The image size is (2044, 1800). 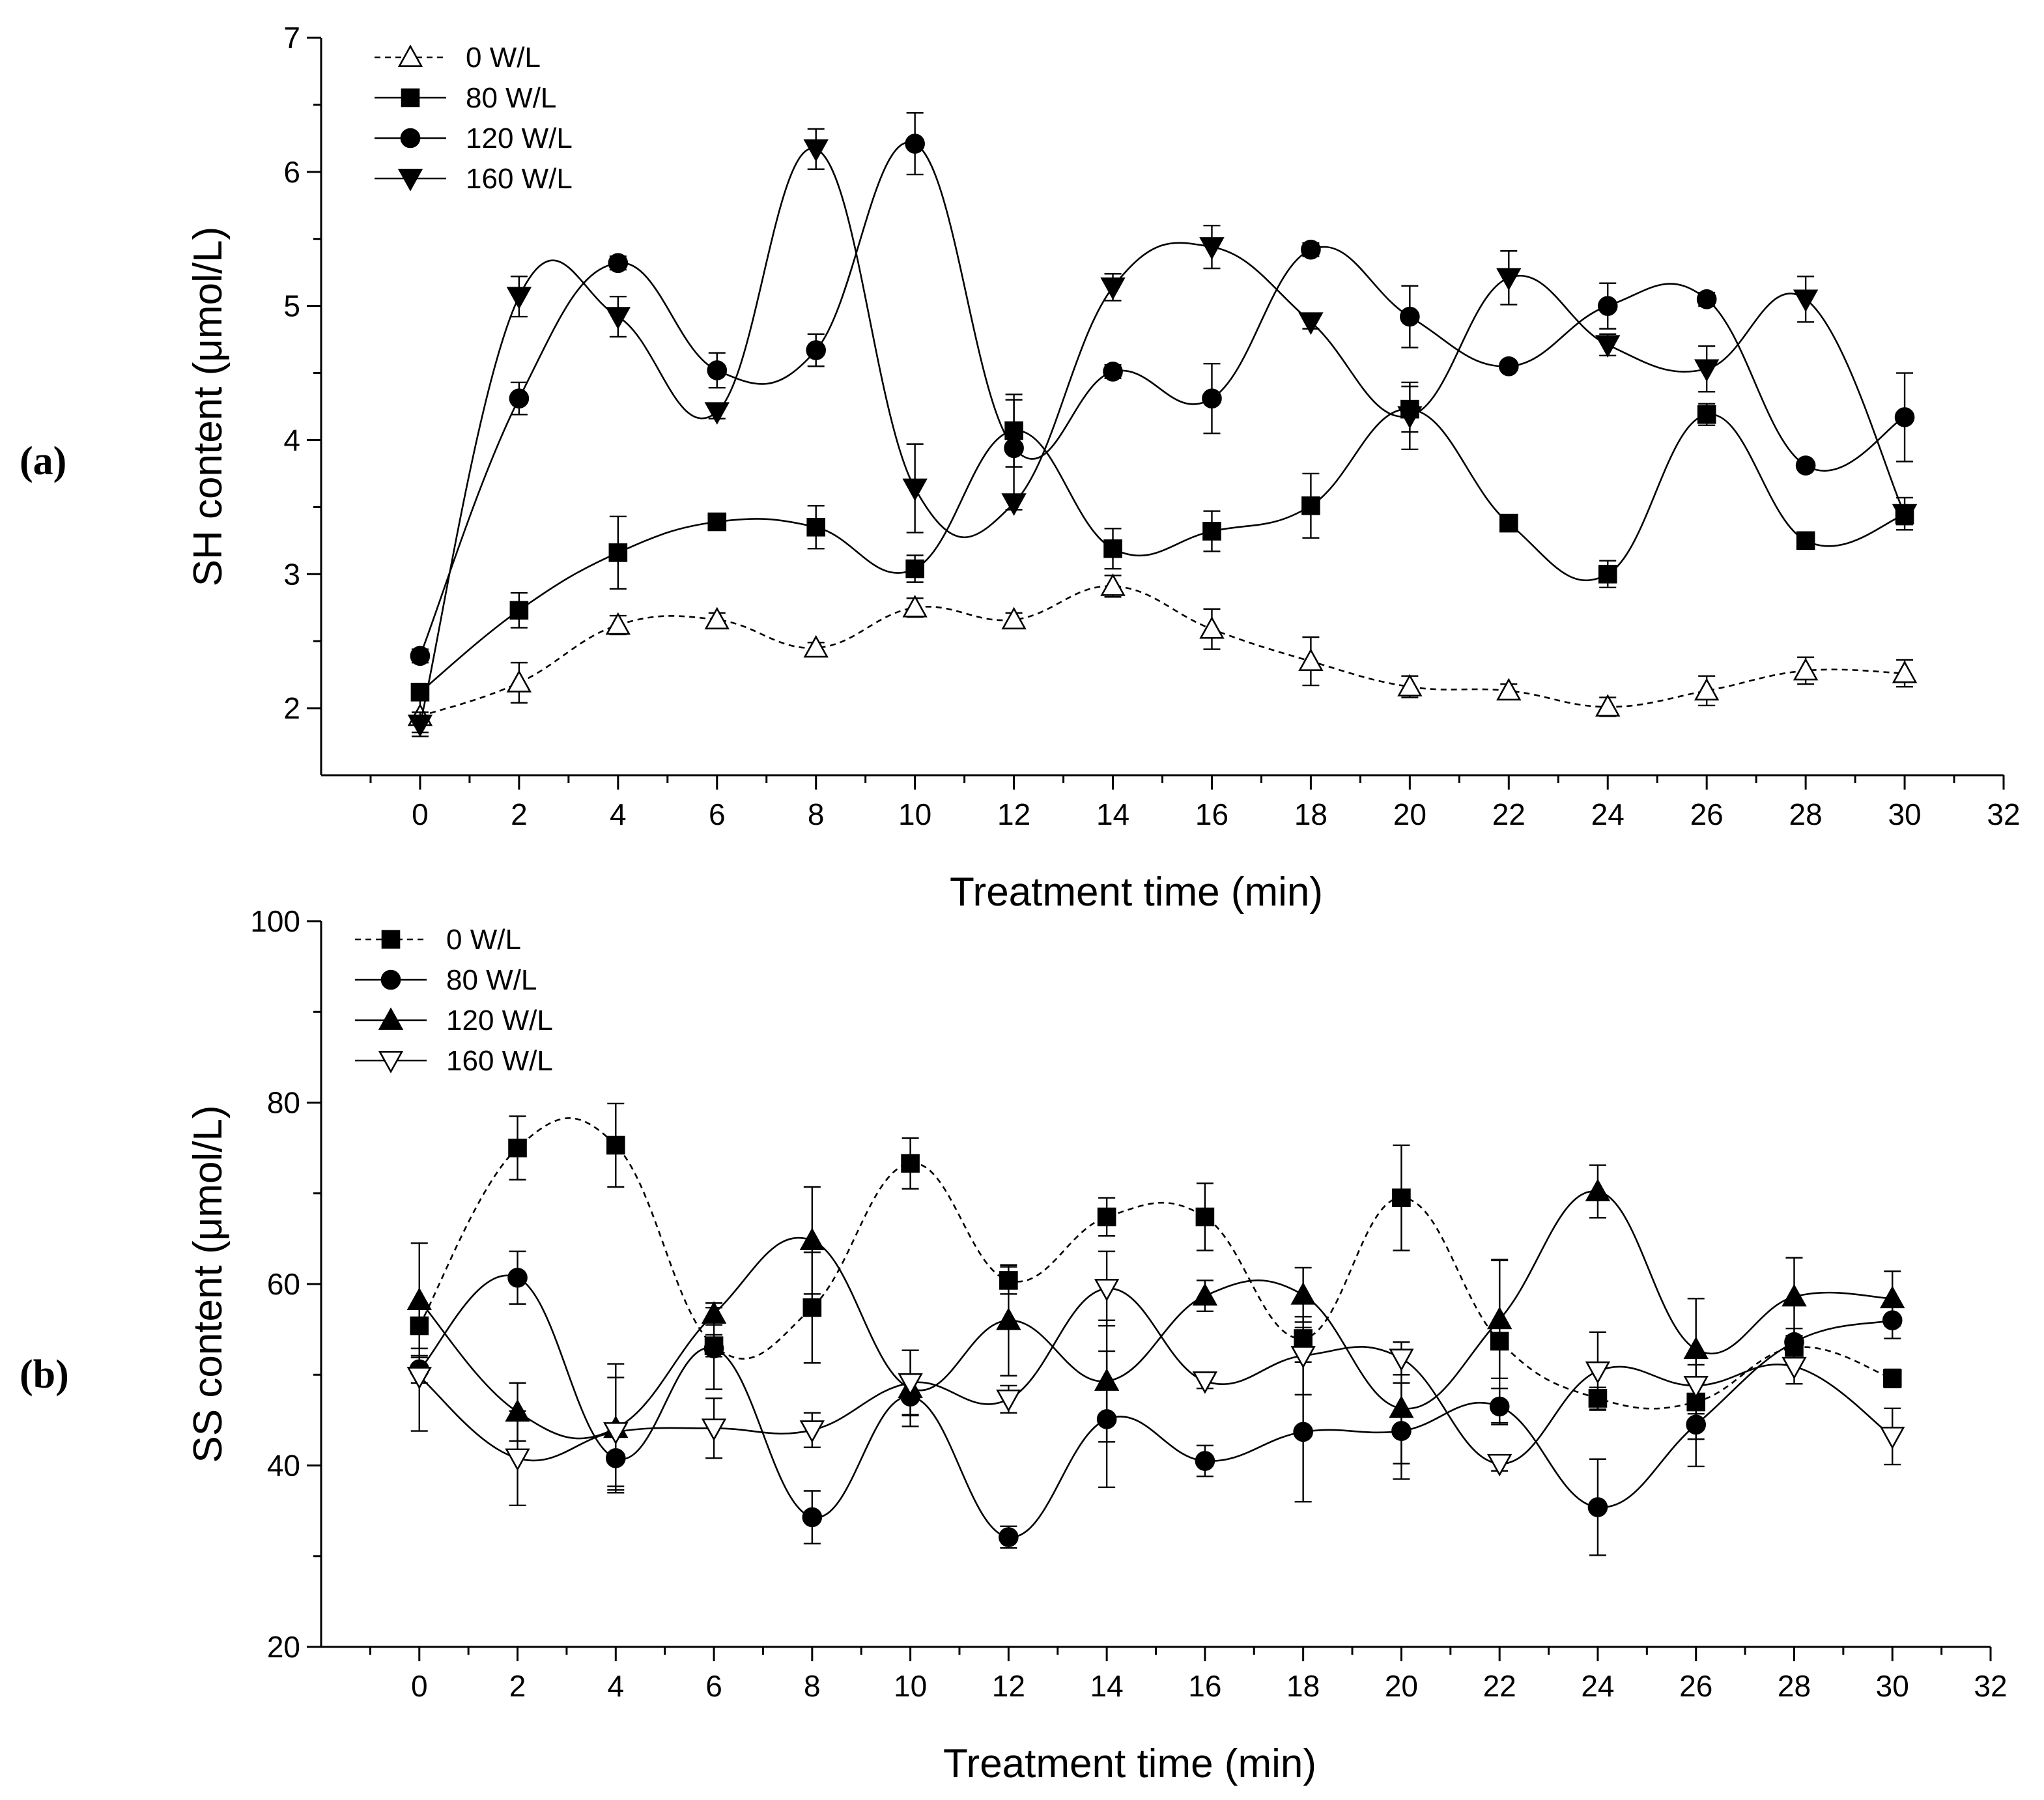 I want to click on y-tick-label: 80, so click(x=283, y=1103).